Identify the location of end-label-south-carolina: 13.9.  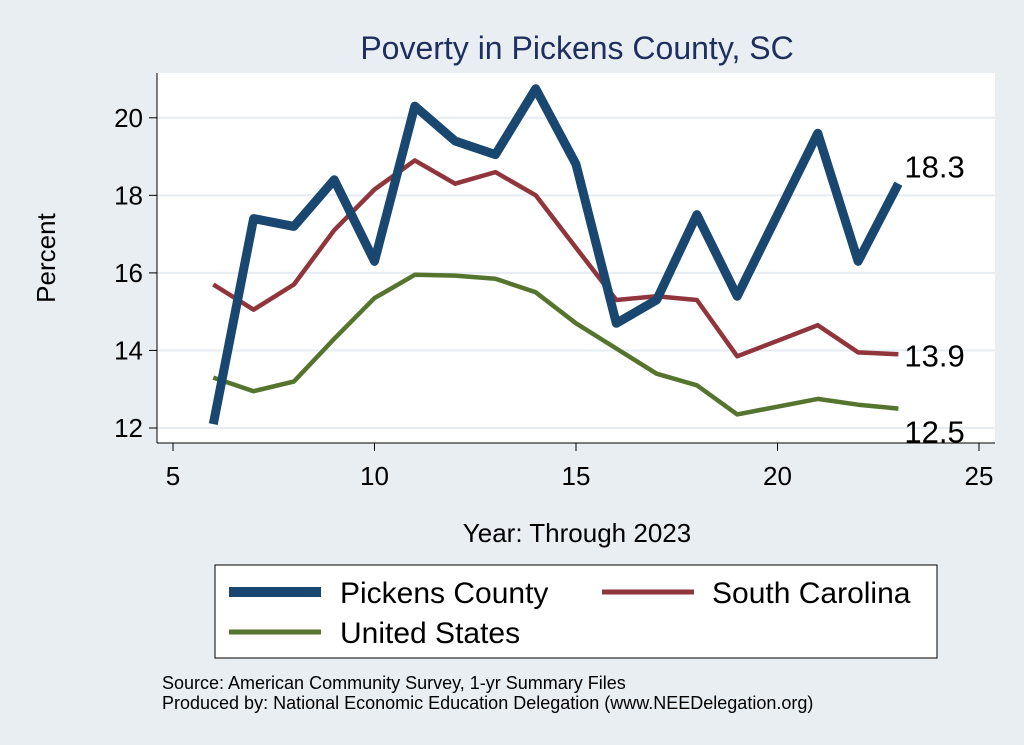
(934, 355).